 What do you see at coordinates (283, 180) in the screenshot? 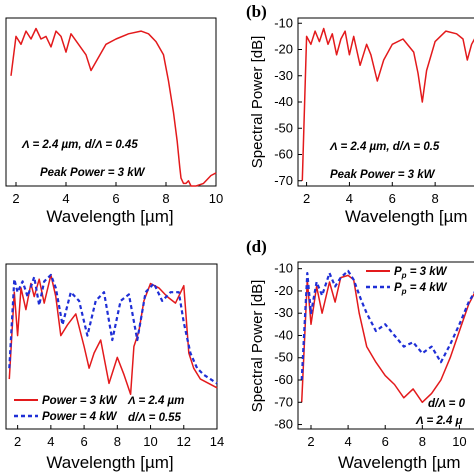
I see `panel-b-y-tick-label: -70` at bounding box center [283, 180].